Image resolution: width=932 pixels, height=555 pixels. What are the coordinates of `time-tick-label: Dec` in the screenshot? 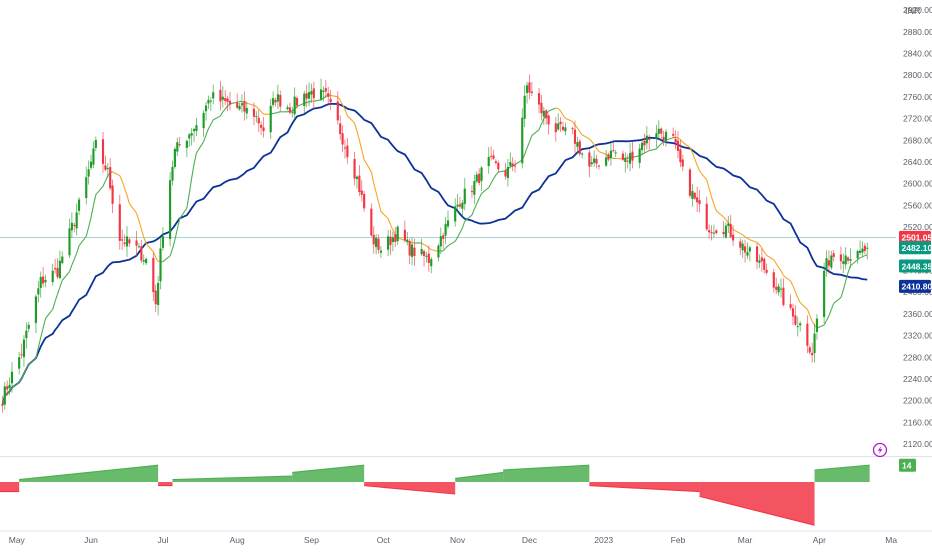 It's located at (530, 540).